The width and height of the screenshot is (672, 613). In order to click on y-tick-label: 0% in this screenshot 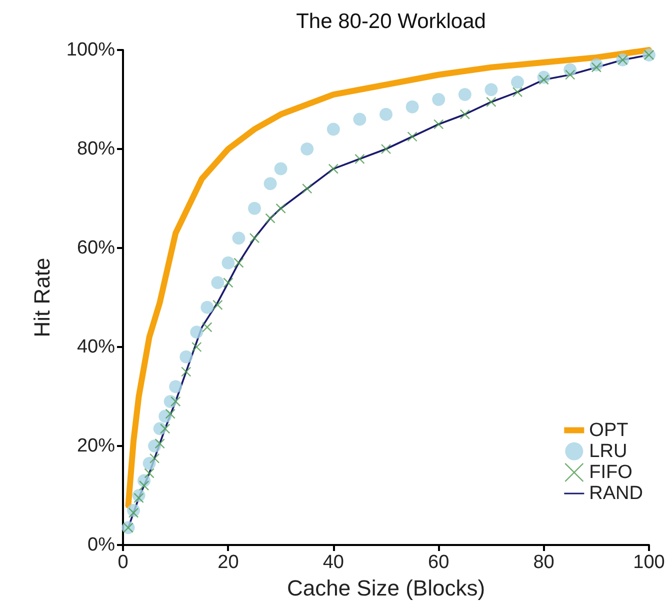, I will do `click(102, 545)`.